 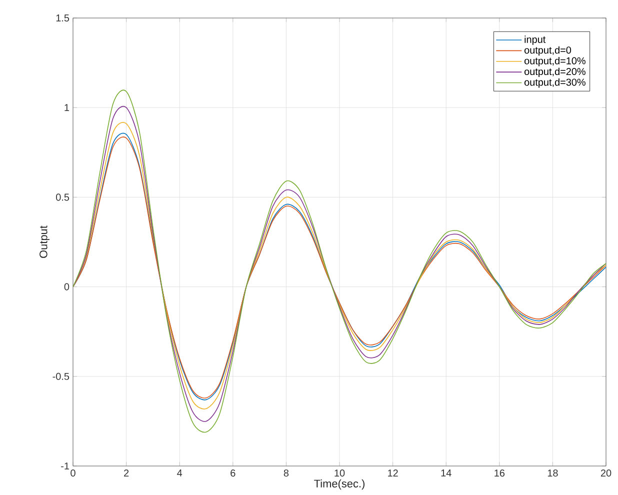 What do you see at coordinates (63, 197) in the screenshot?
I see `y-tick-label: 0.5` at bounding box center [63, 197].